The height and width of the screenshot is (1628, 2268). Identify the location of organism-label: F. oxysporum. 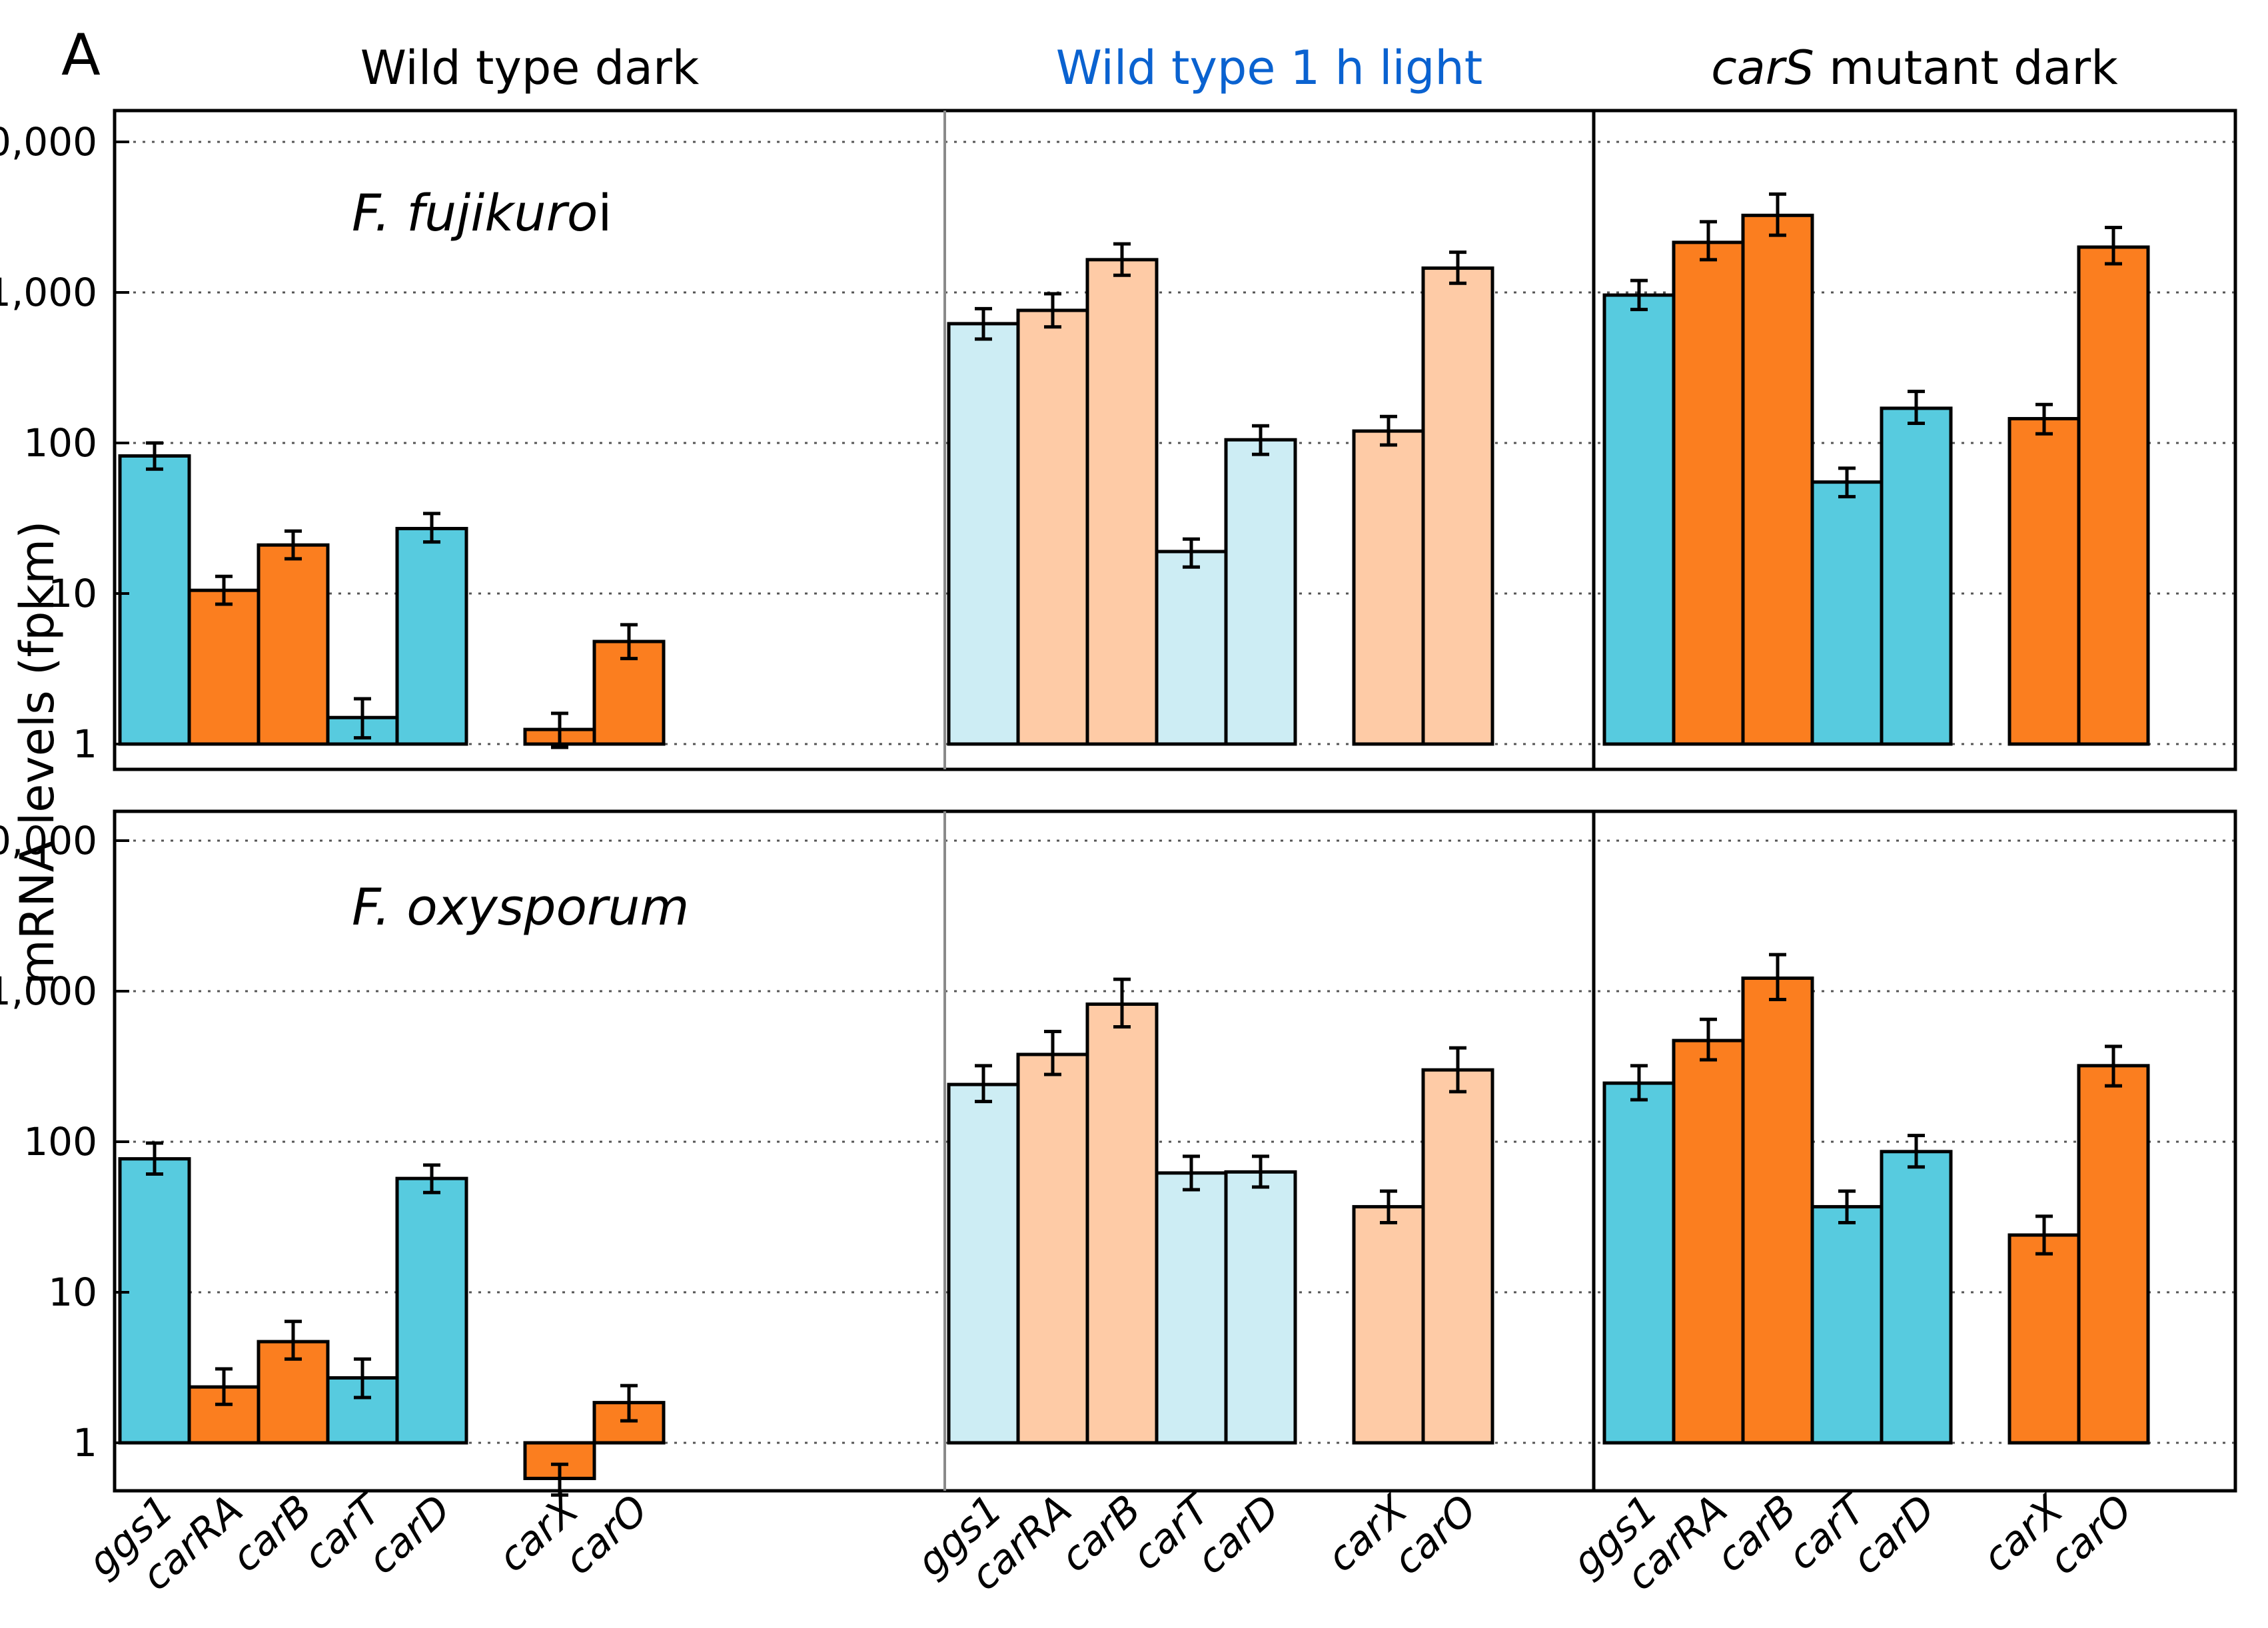
(520, 907).